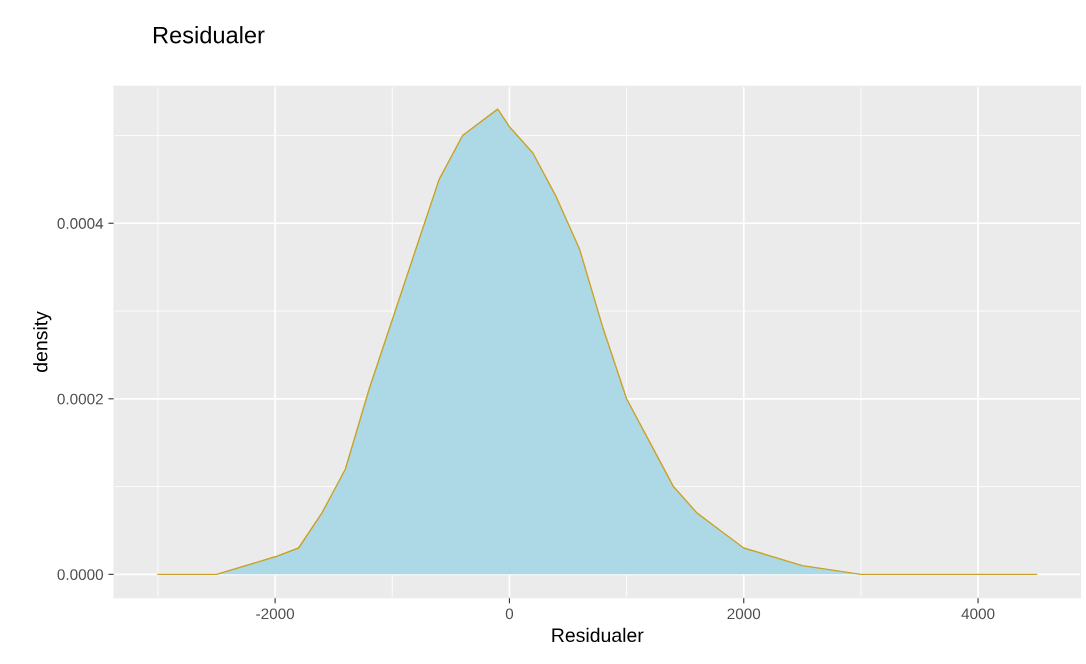  I want to click on x-tick-label: 4000, so click(978, 614).